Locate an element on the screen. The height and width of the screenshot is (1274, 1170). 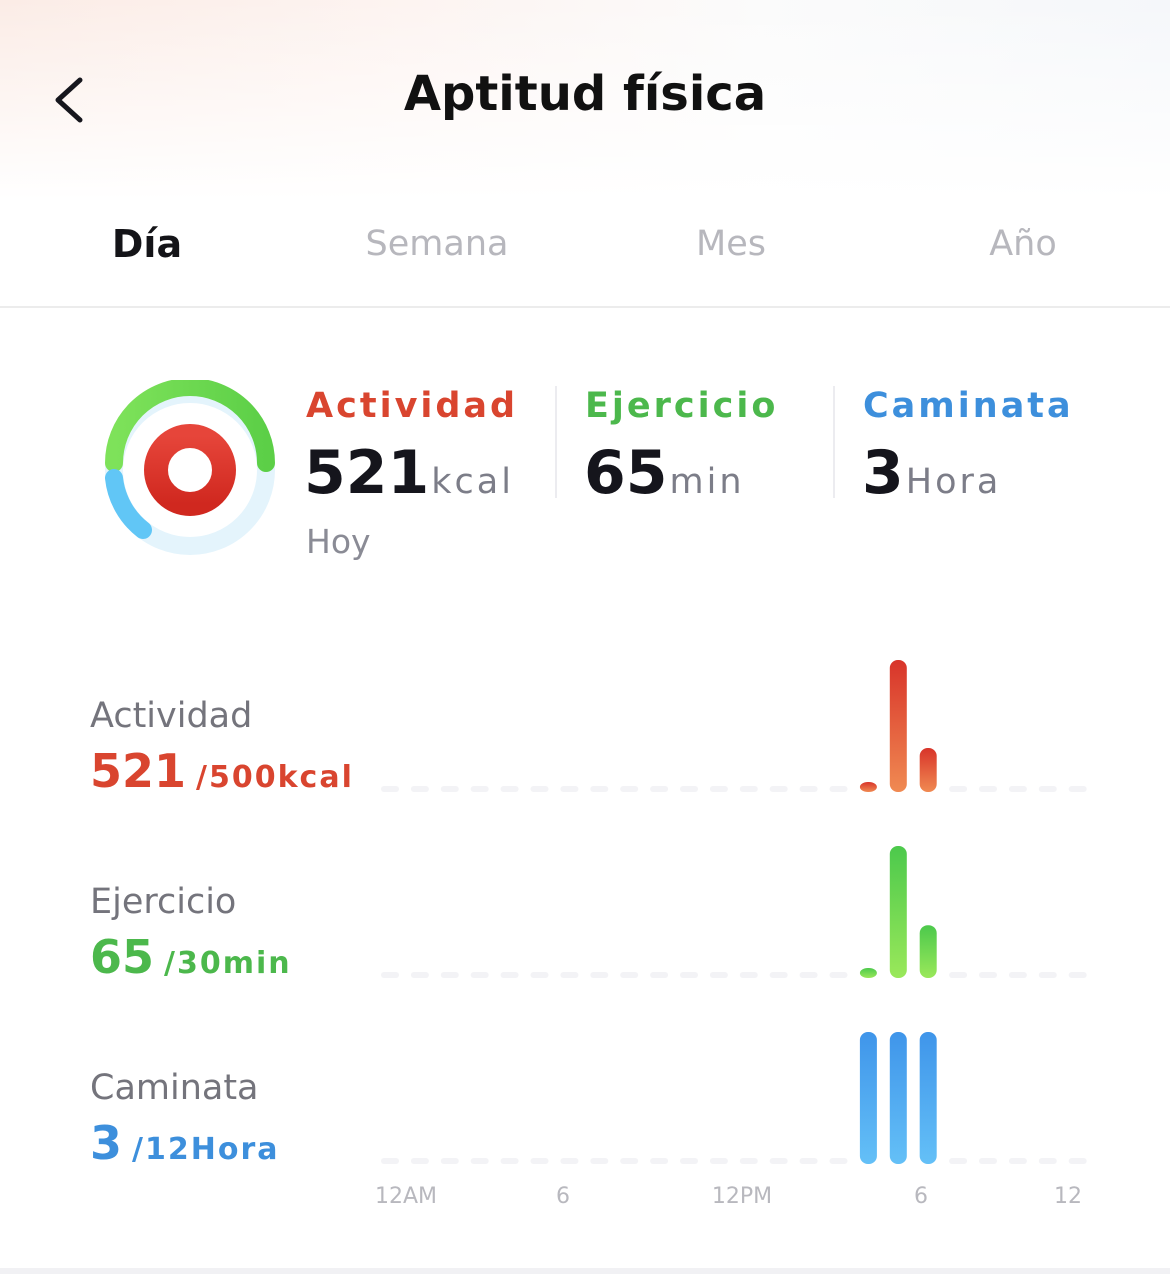
exercise-row-number: 65 is located at coordinates (122, 957).